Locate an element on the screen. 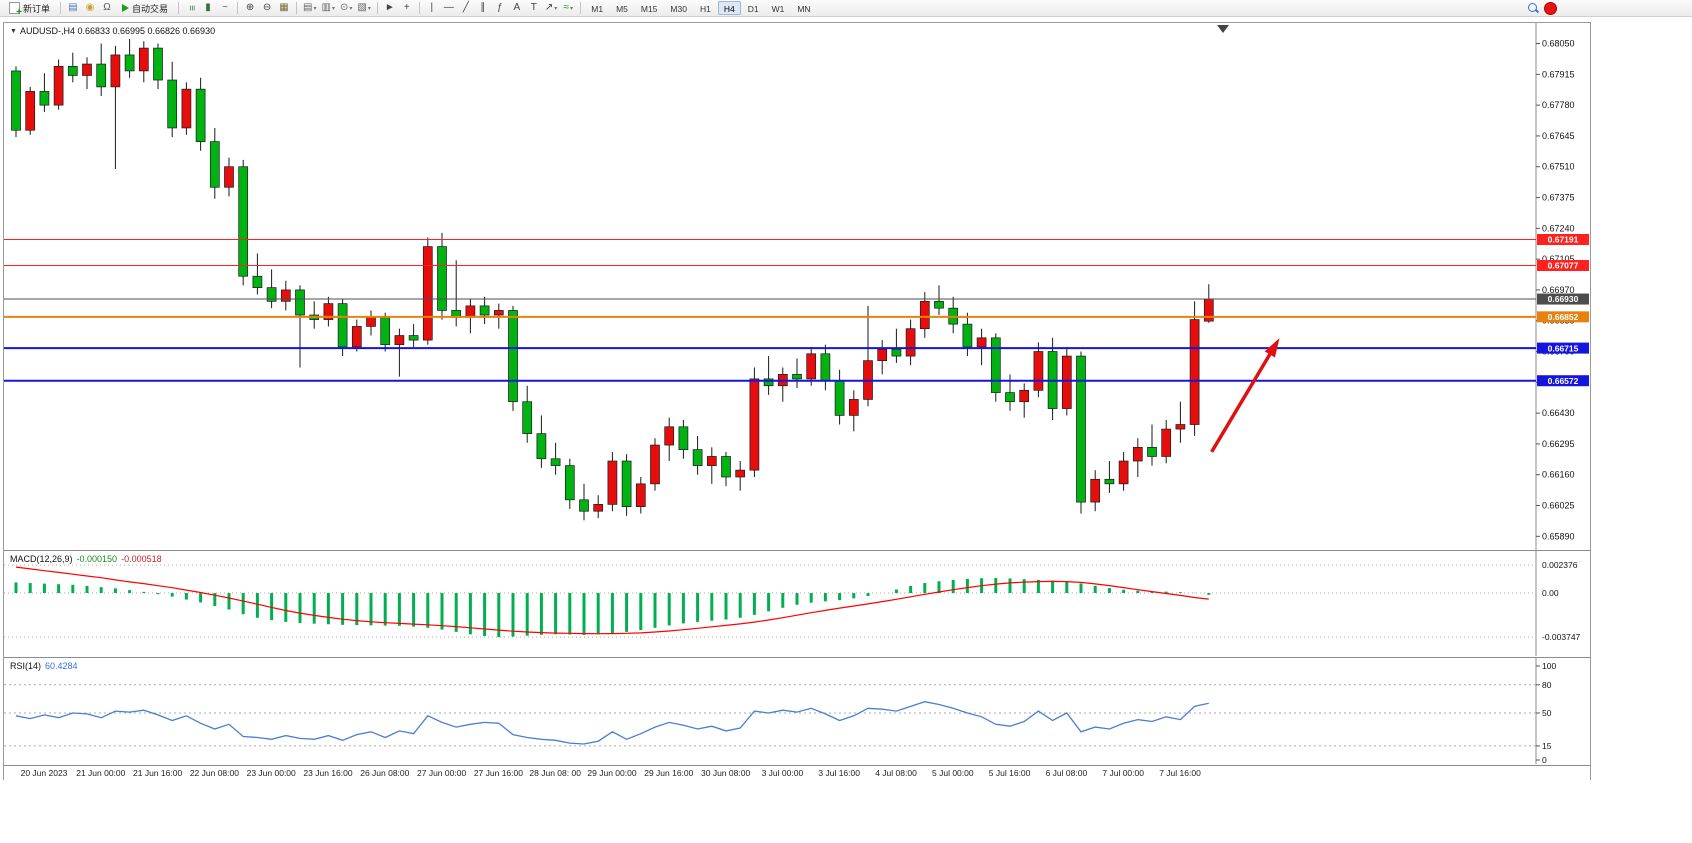  time-axis-label: 26 Jun 08:00 is located at coordinates (385, 773).